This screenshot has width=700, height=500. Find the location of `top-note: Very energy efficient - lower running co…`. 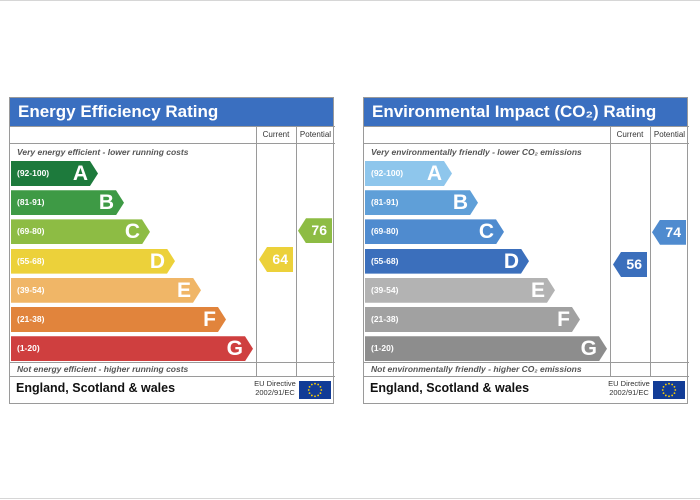

top-note: Very energy efficient - lower running co… is located at coordinates (103, 152).